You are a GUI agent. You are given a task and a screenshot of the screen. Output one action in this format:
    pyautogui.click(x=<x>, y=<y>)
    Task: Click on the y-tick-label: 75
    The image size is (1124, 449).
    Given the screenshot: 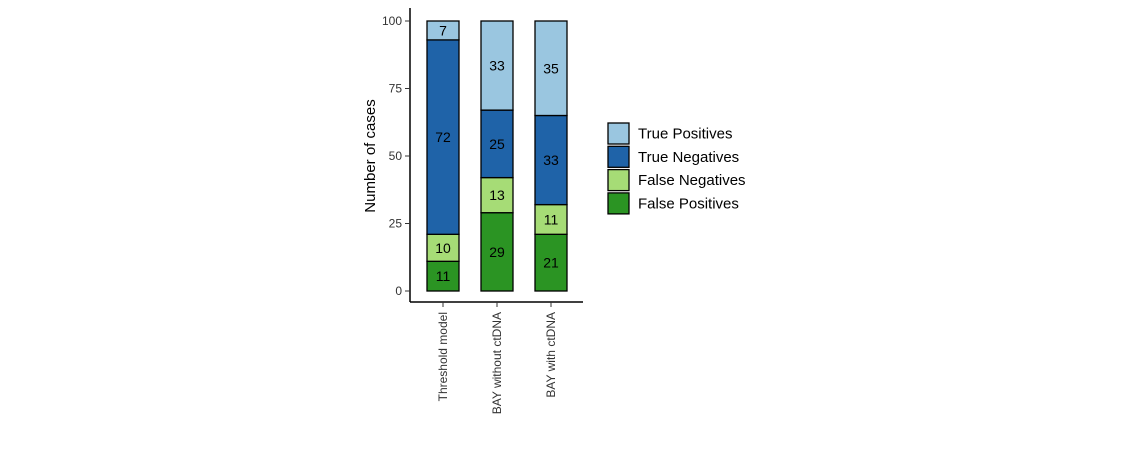 What is the action you would take?
    pyautogui.click(x=396, y=89)
    